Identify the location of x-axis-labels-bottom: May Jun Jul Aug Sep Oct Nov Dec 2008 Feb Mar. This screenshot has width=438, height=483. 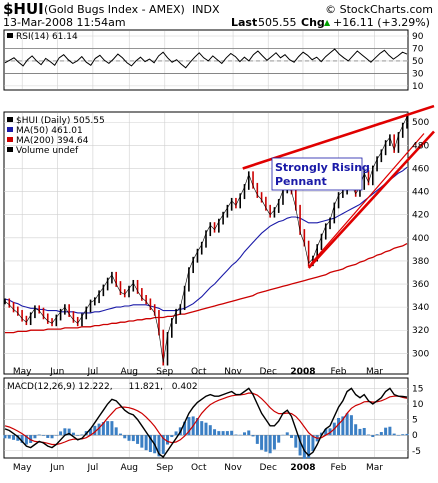
(198, 468).